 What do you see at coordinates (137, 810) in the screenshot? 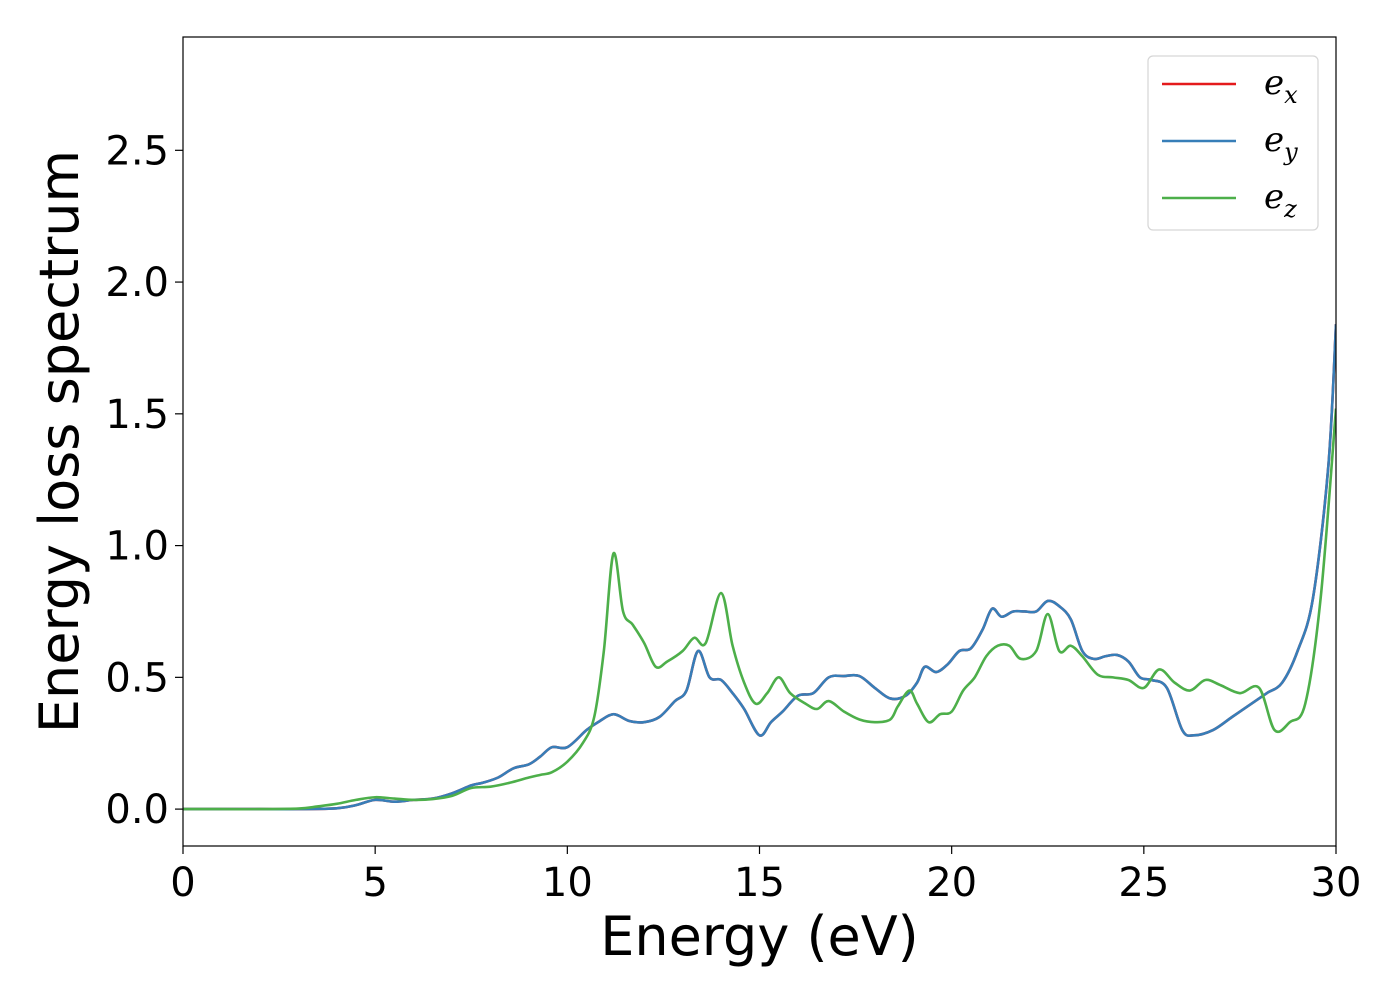
I see `y-tick-label: 0.0` at bounding box center [137, 810].